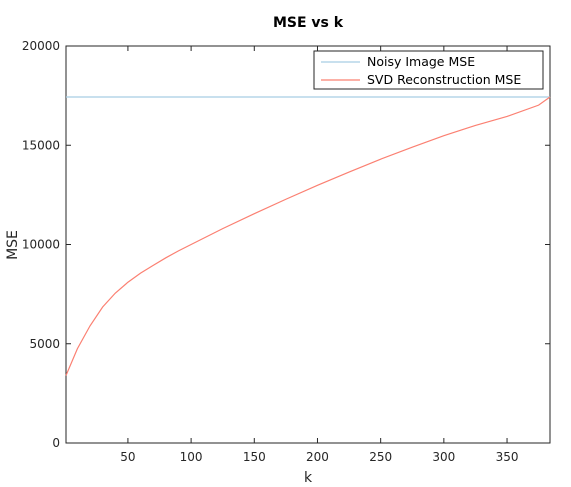  What do you see at coordinates (443, 457) in the screenshot?
I see `x-tick-label: 300` at bounding box center [443, 457].